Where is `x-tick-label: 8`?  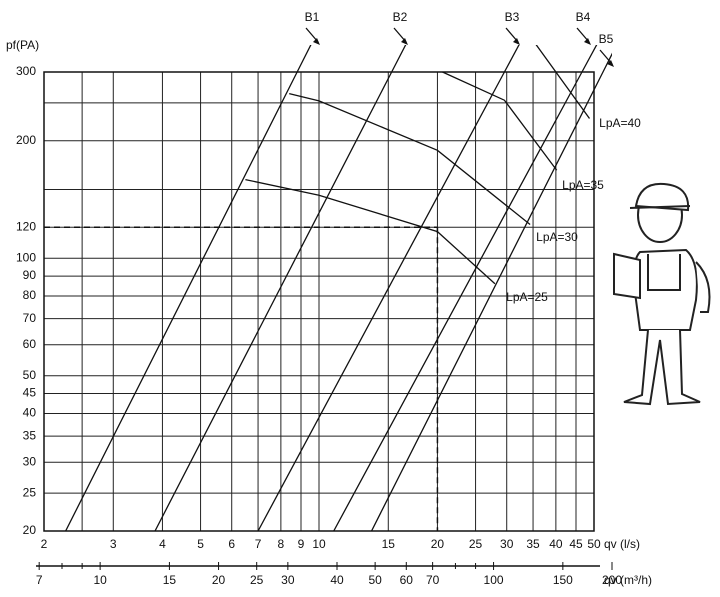 x-tick-label: 8 is located at coordinates (281, 544).